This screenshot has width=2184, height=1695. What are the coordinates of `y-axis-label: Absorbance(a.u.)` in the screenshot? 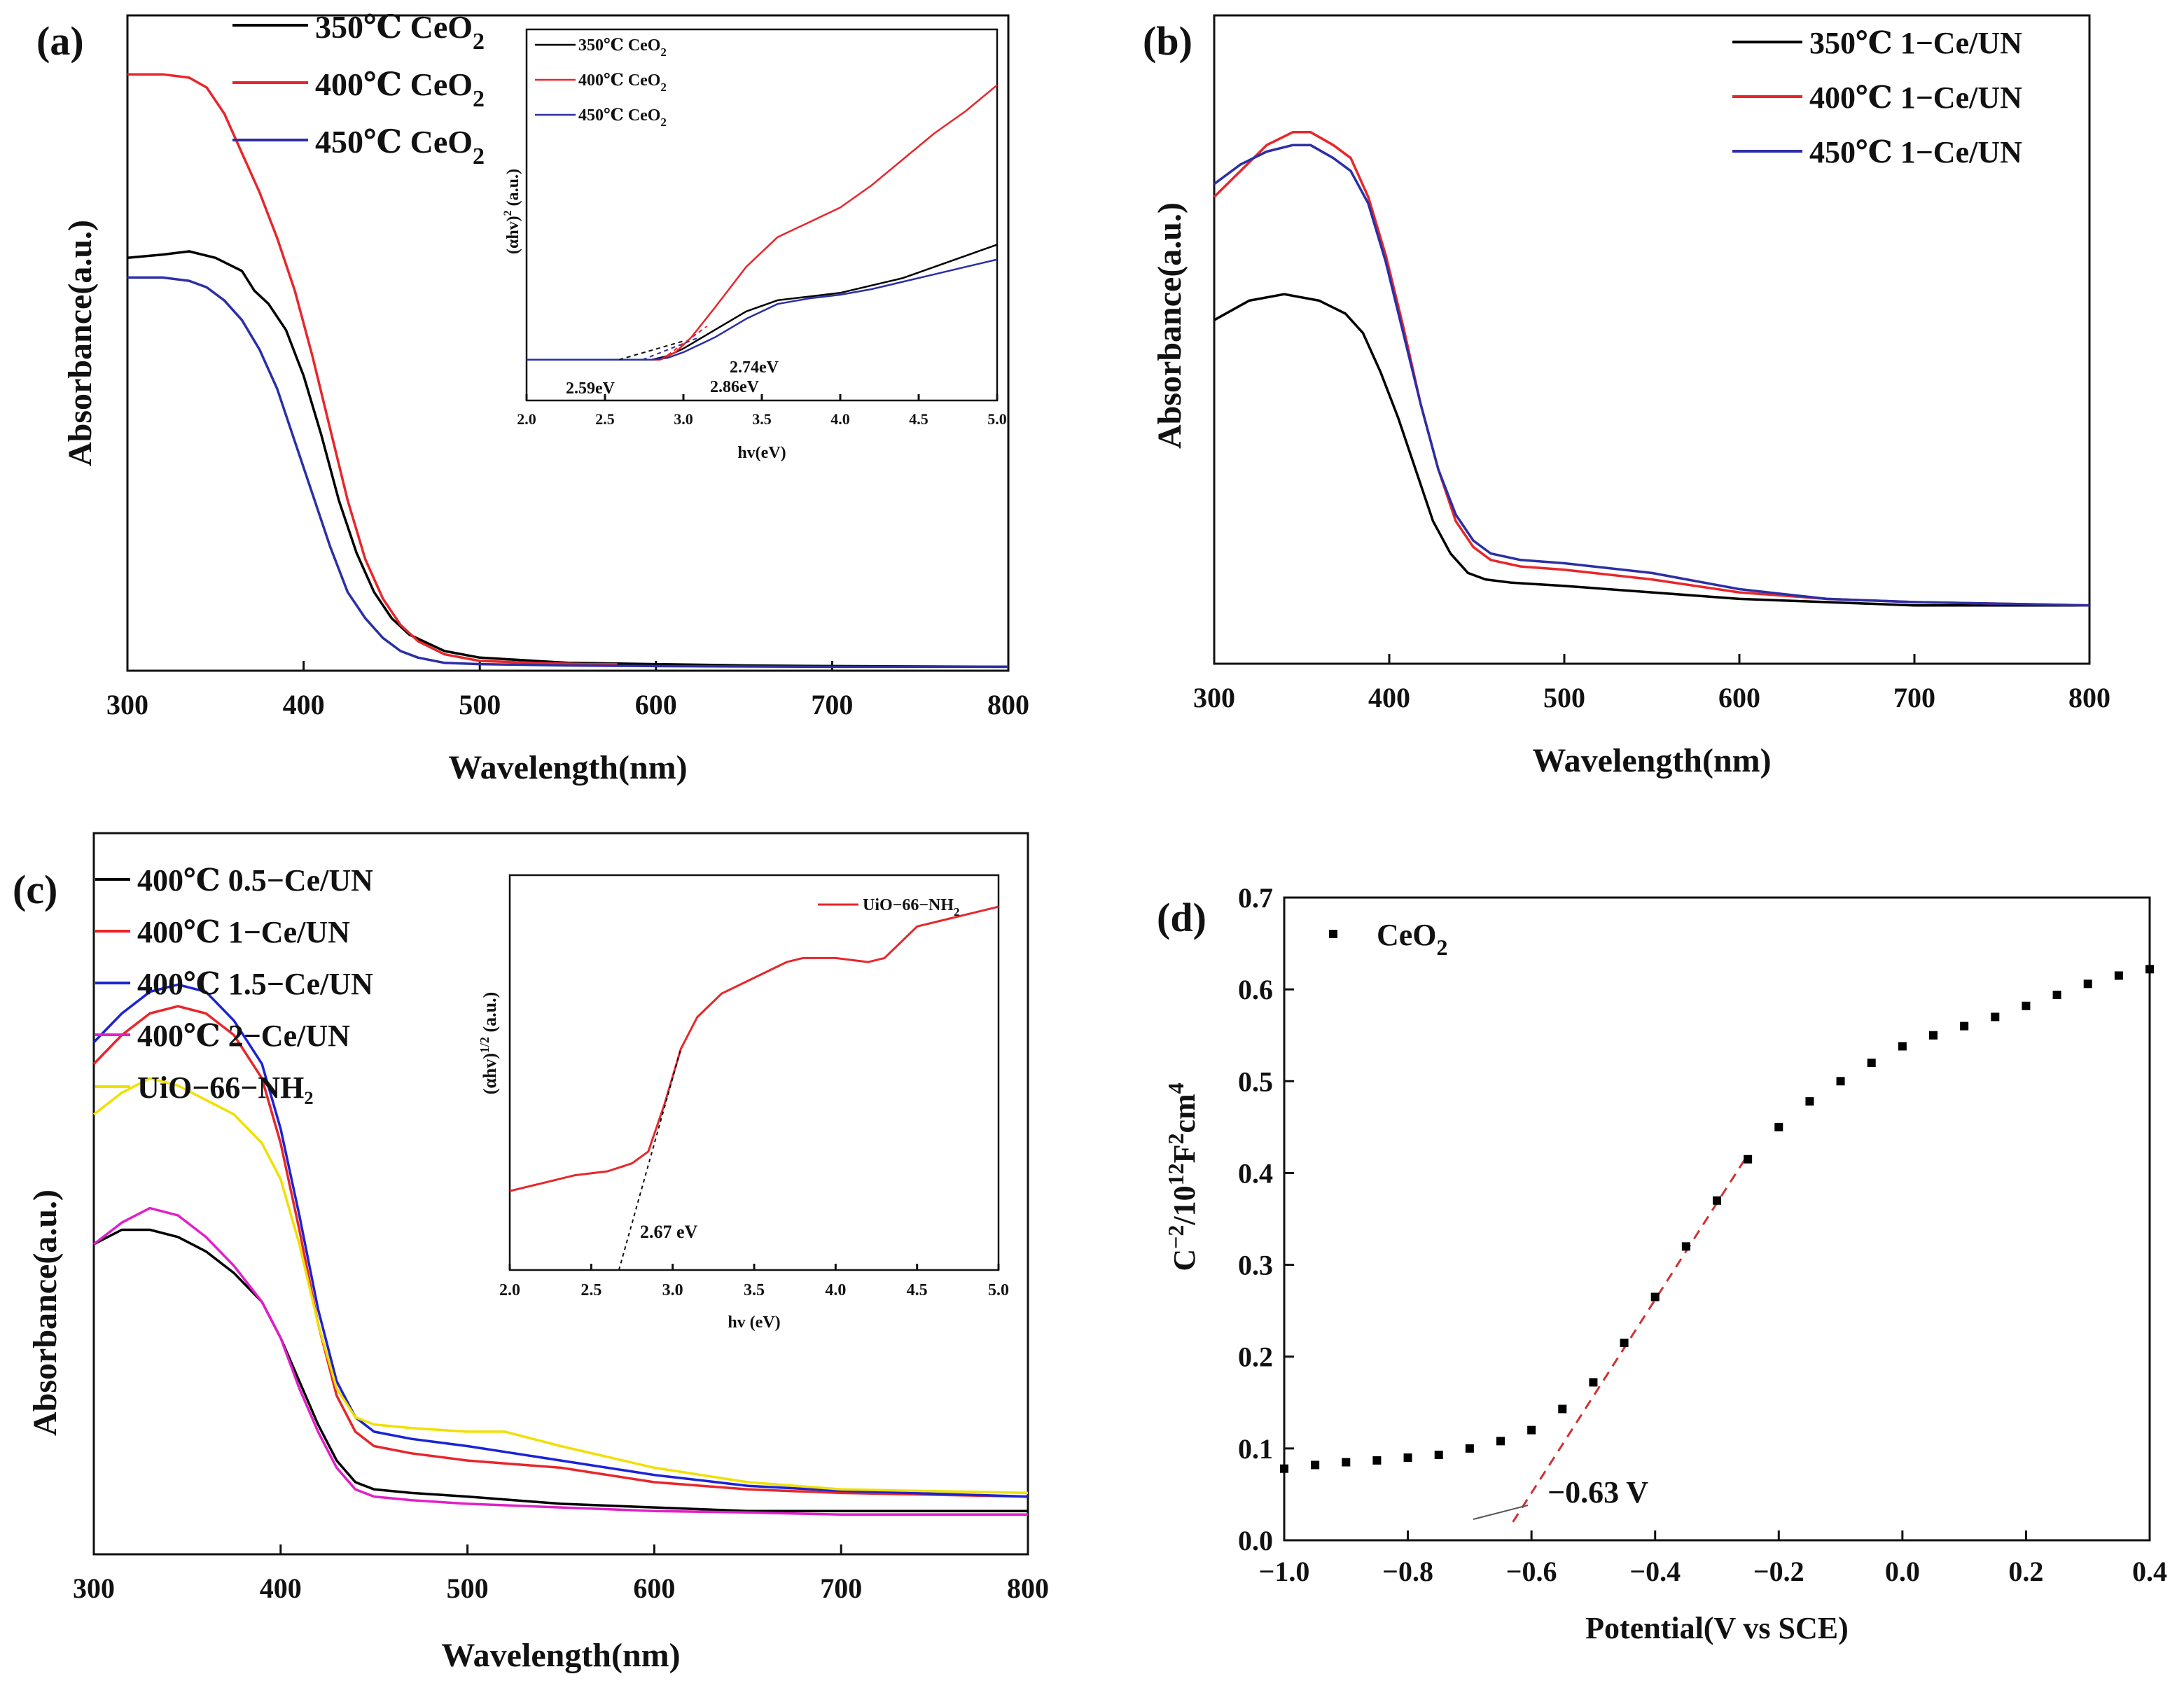 It's located at (80, 343).